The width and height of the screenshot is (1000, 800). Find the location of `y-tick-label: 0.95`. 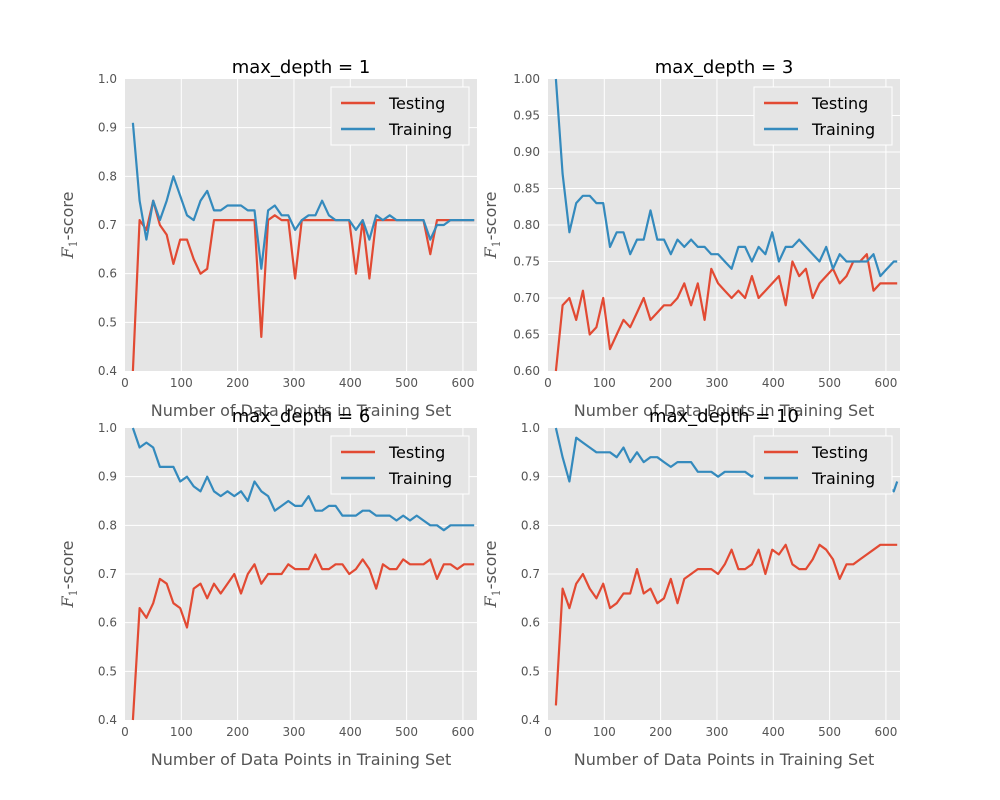

y-tick-label: 0.95 is located at coordinates (526, 116).